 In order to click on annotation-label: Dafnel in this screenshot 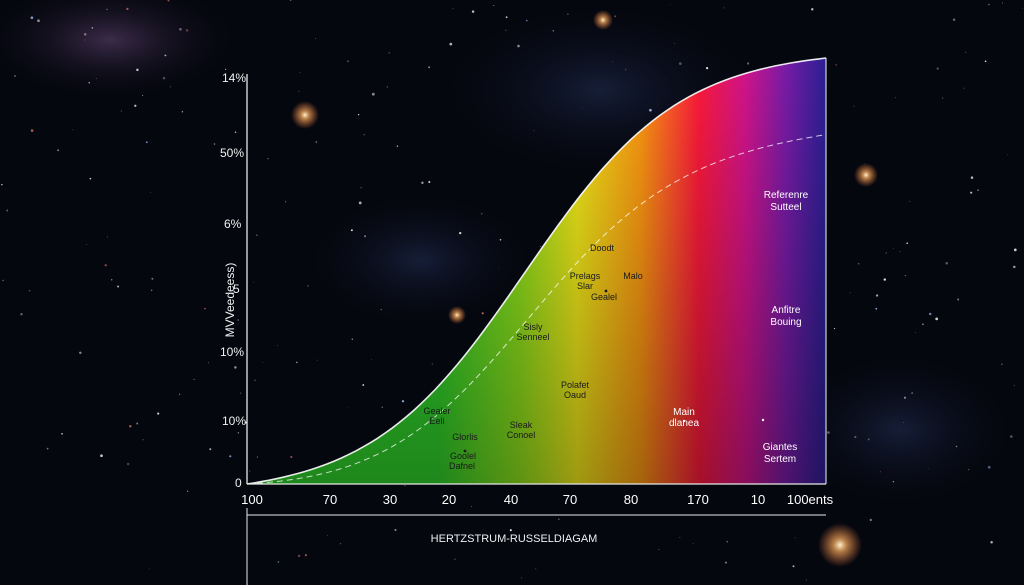, I will do `click(462, 466)`.